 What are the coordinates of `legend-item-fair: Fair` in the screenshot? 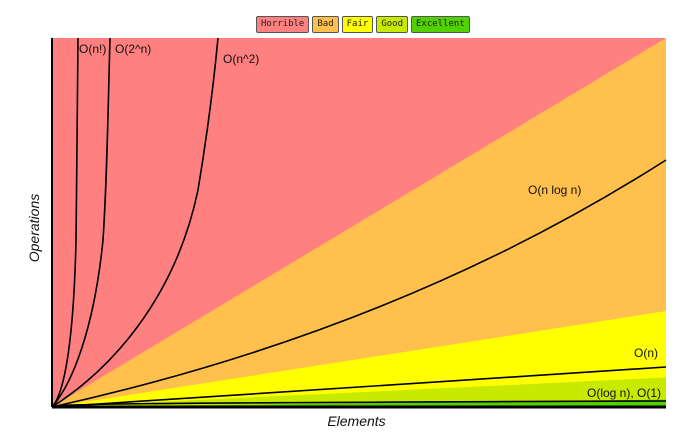 It's located at (357, 24).